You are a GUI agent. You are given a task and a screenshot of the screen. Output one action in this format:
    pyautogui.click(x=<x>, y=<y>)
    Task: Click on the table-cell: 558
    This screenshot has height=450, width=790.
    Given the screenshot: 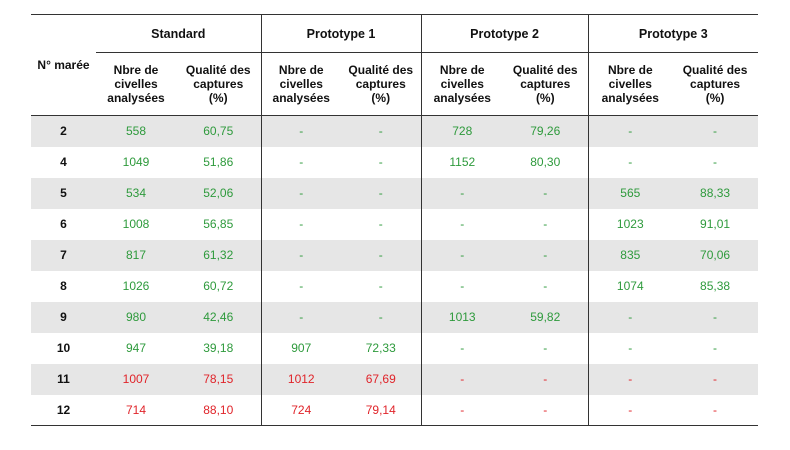 What is the action you would take?
    pyautogui.click(x=136, y=131)
    